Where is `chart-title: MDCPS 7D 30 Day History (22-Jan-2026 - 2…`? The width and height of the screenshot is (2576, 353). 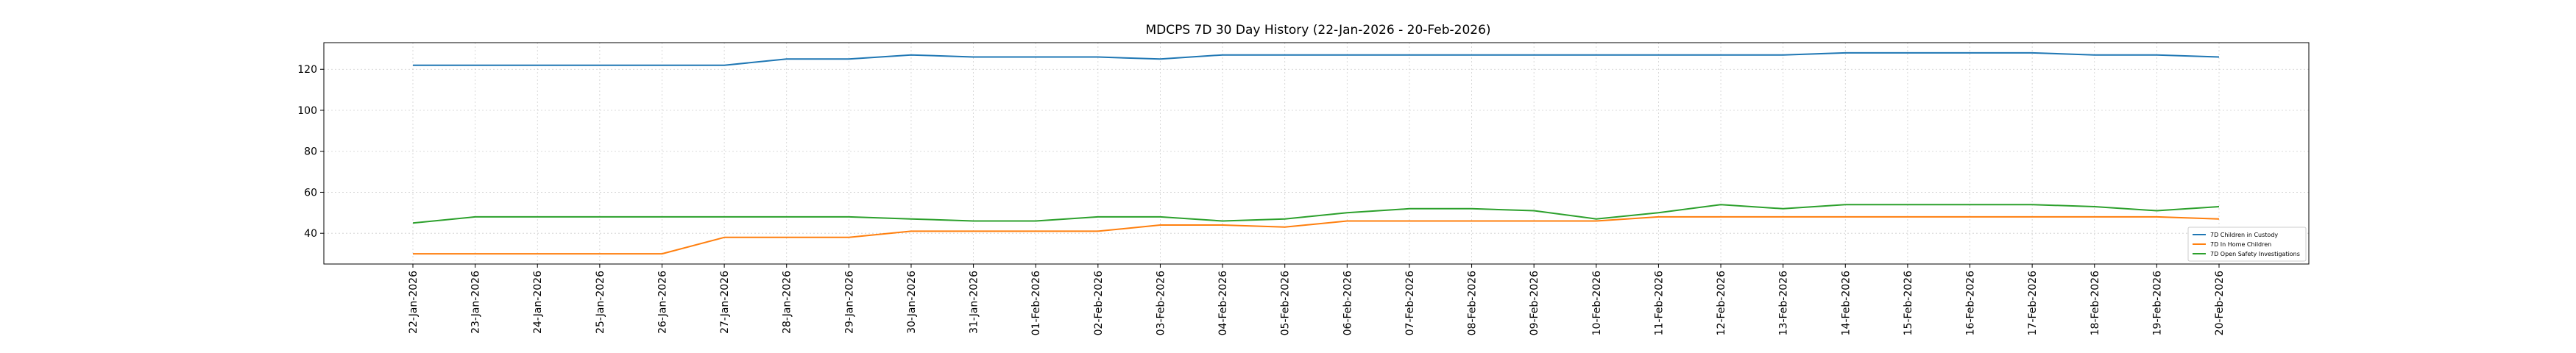
chart-title: MDCPS 7D 30 Day History (22-Jan-2026 - 2… is located at coordinates (1317, 30).